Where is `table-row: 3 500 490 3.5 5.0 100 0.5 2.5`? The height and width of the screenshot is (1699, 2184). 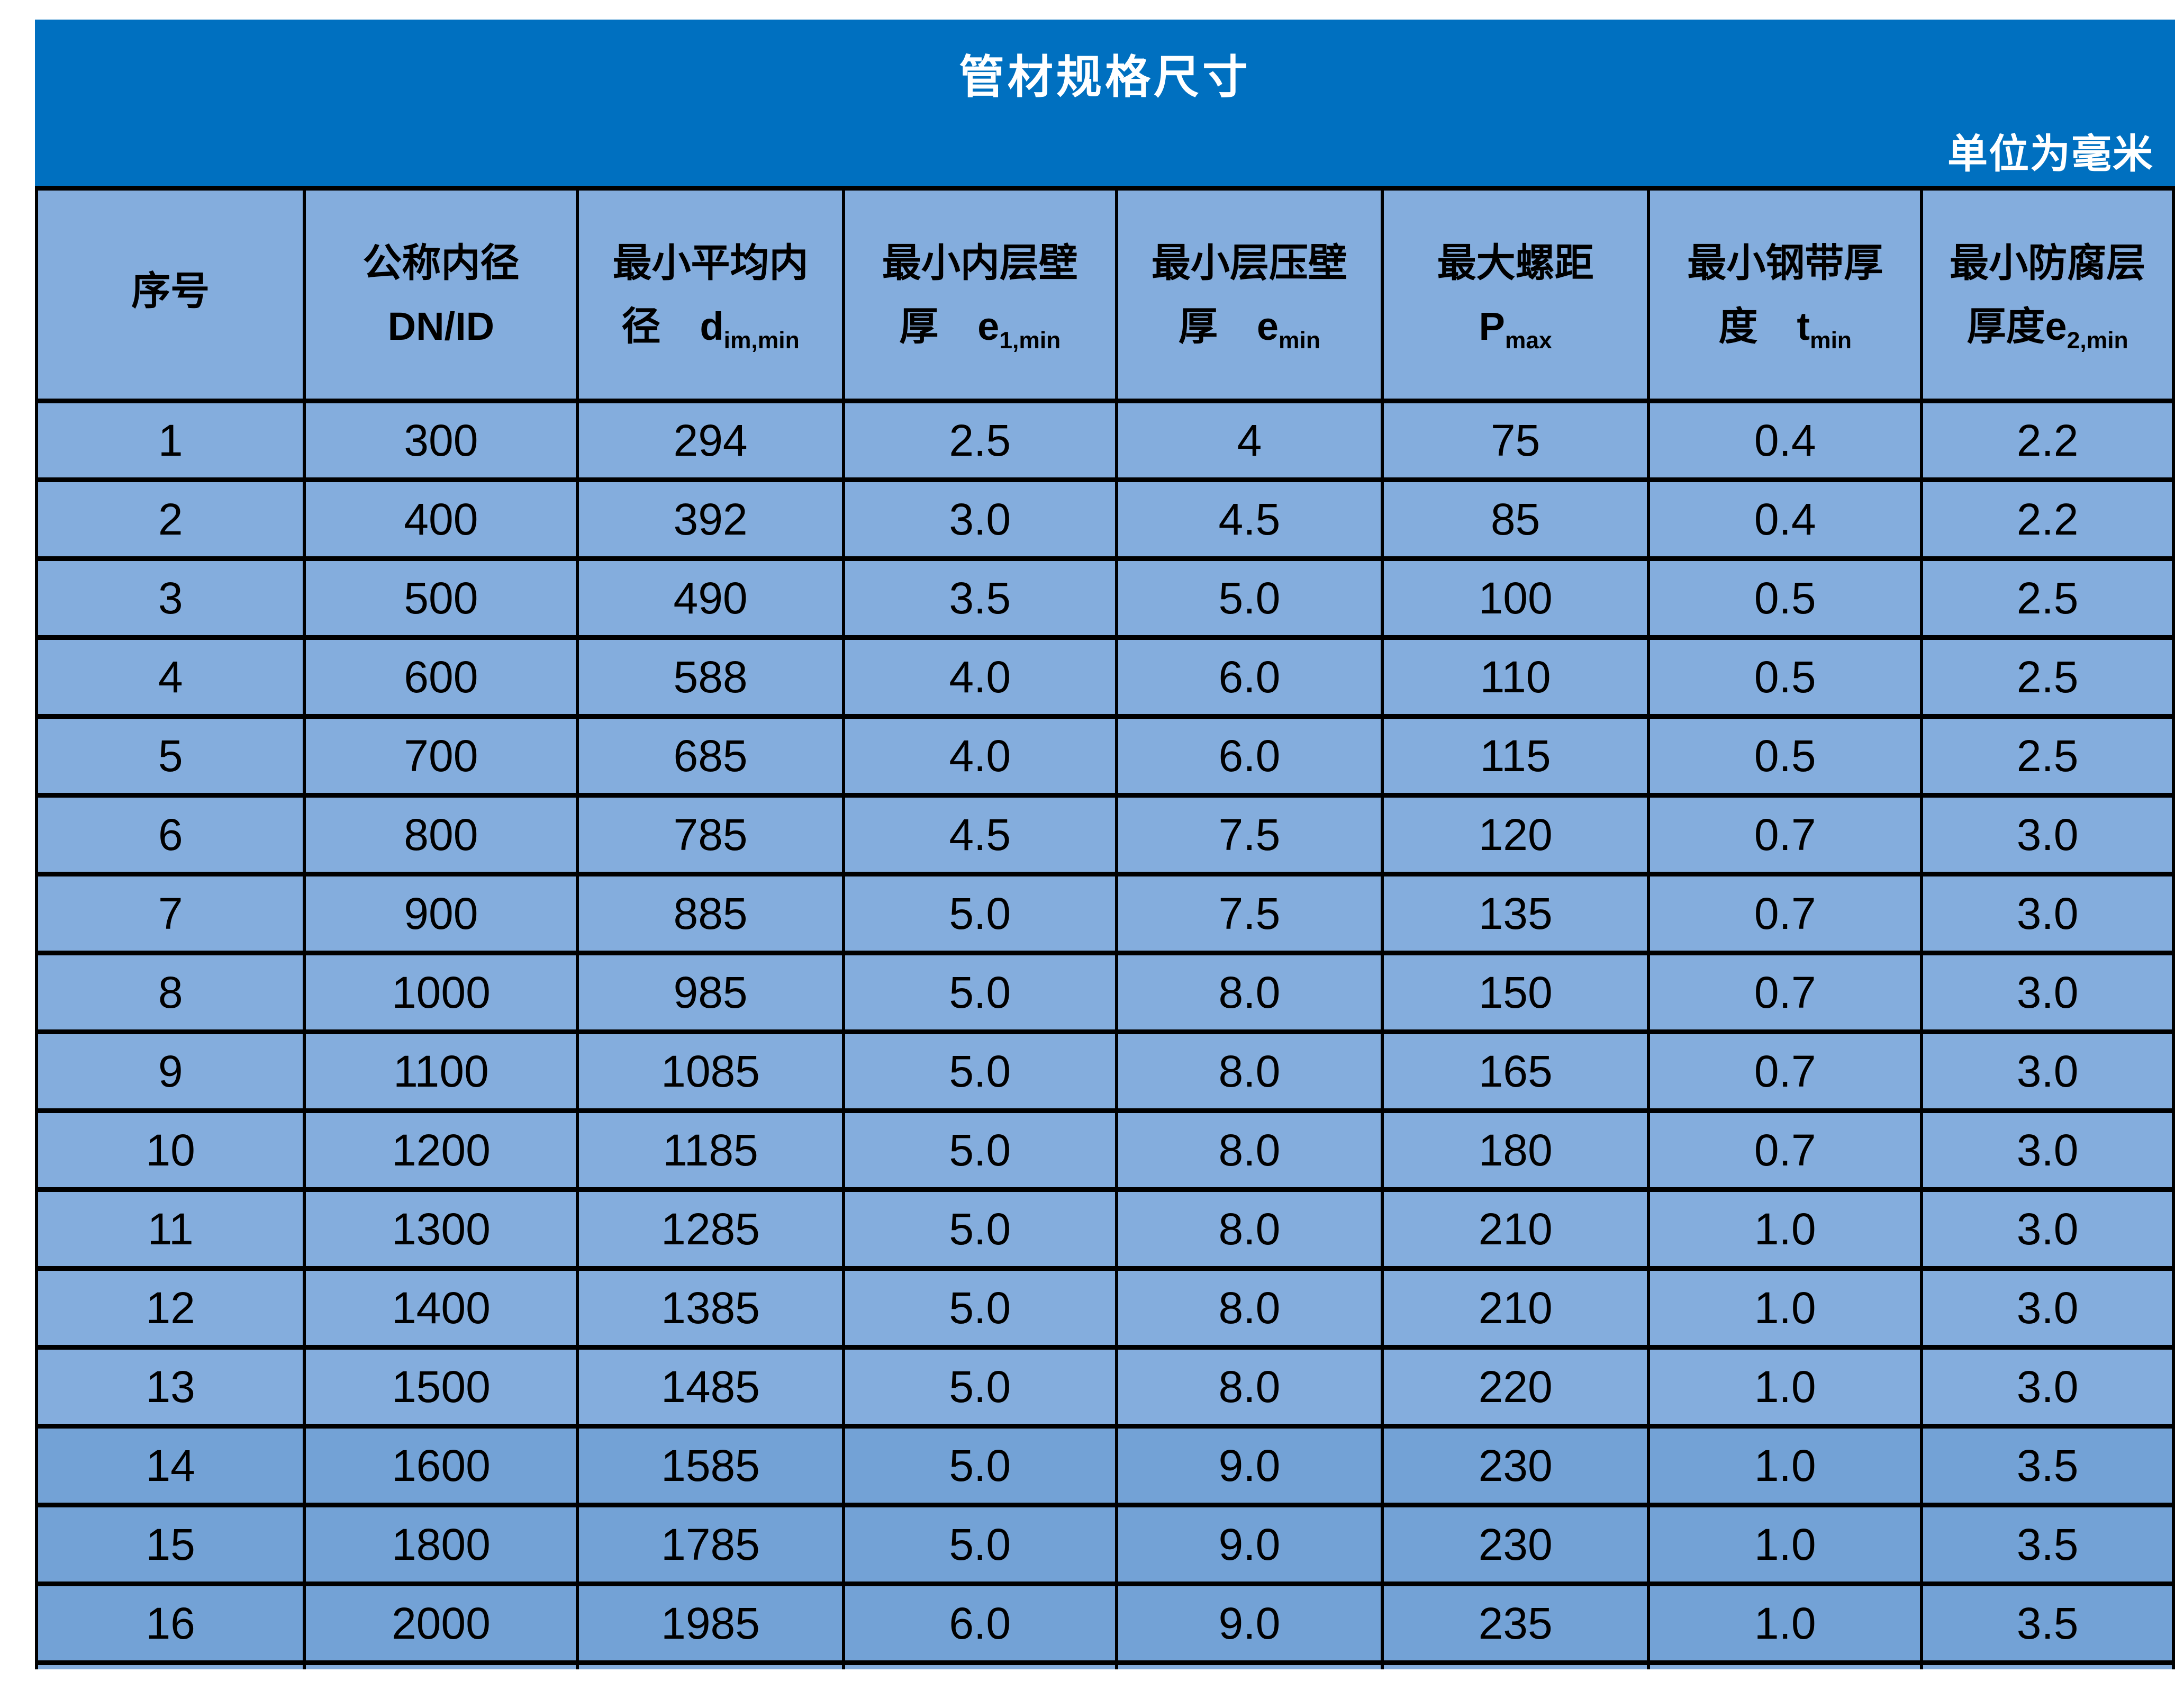
table-row: 3 500 490 3.5 5.0 100 0.5 2.5 is located at coordinates (1104, 598).